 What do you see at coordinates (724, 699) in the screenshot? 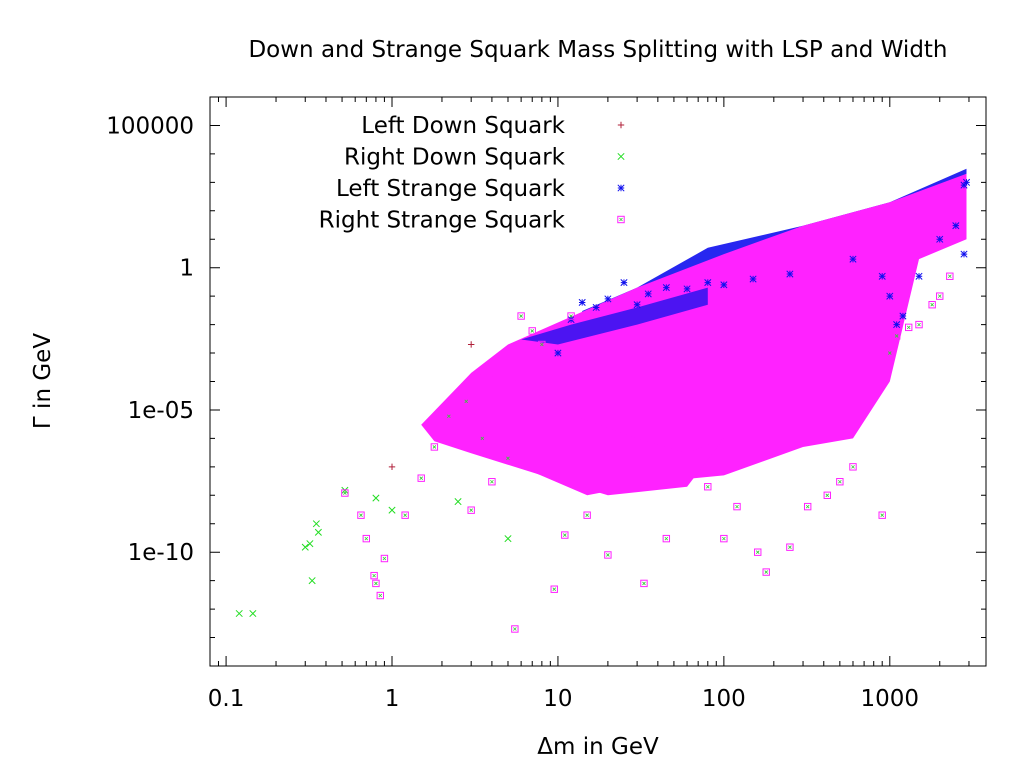
I see `x-tick-label: 100` at bounding box center [724, 699].